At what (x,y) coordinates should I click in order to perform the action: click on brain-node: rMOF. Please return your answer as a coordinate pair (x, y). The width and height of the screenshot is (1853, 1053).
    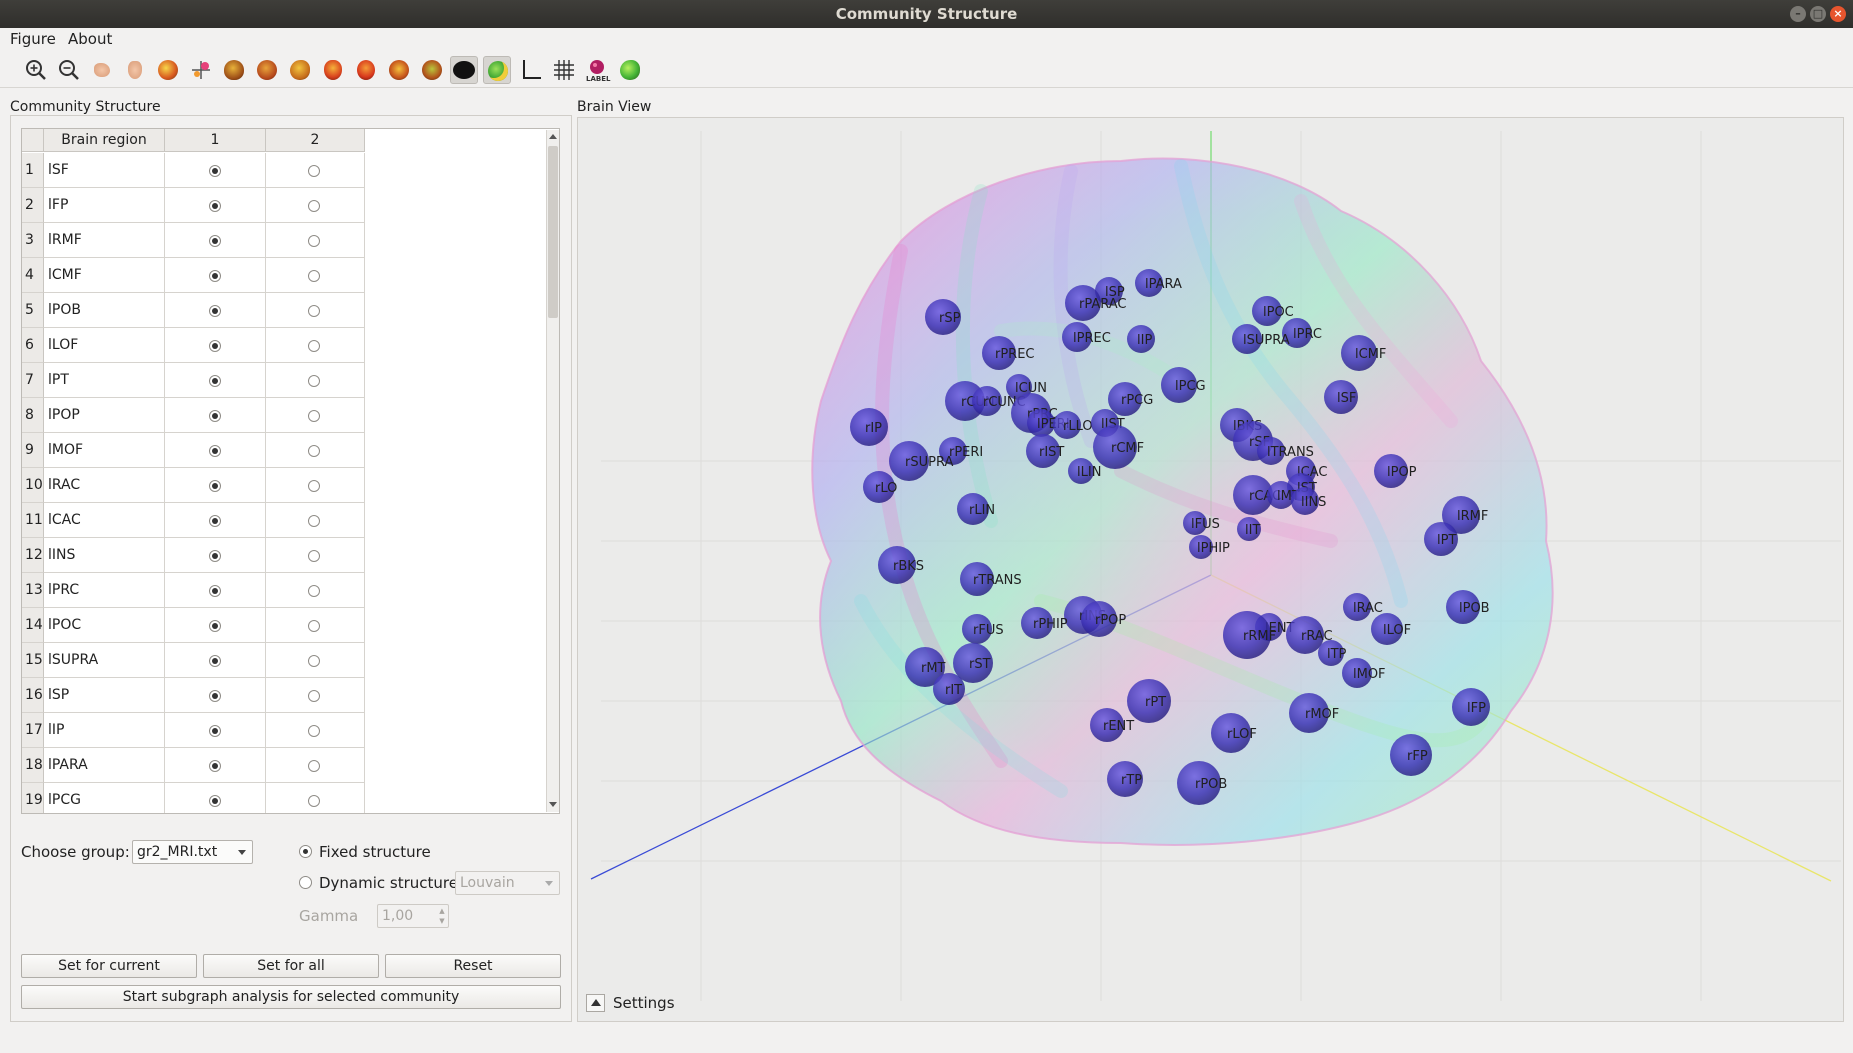
    Looking at the image, I should click on (1314, 713).